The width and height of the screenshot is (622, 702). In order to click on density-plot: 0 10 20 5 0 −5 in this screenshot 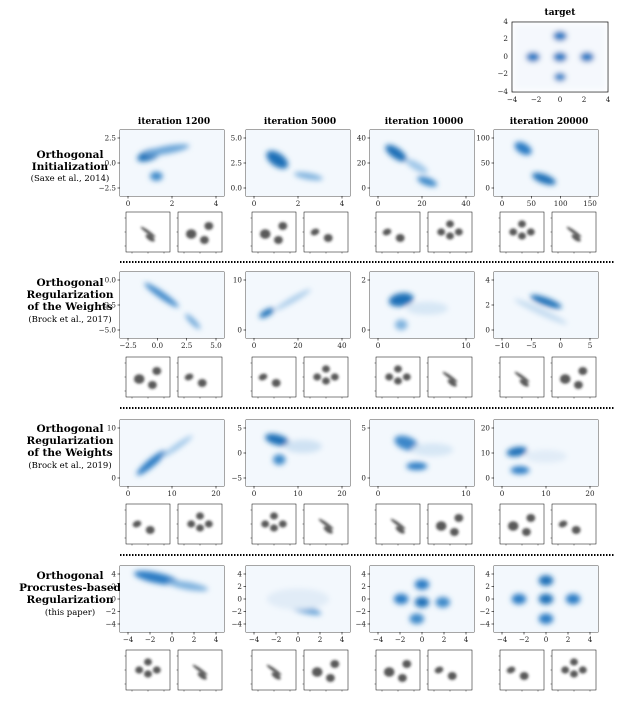, I will do `click(291, 458)`.